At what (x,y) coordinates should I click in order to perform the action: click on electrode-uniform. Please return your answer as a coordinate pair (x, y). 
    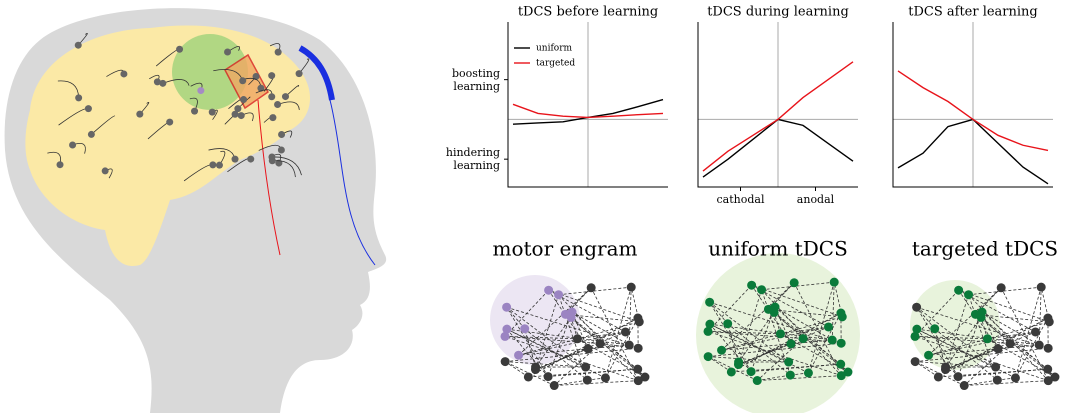
    Looking at the image, I should click on (316, 73).